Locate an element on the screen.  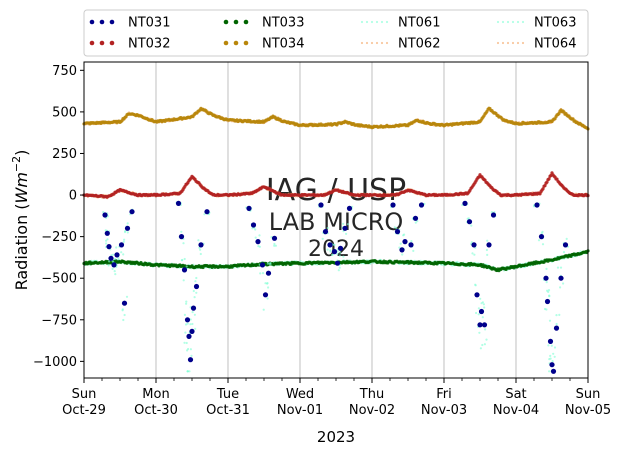
legend-item: NT063 is located at coordinates (536, 23).